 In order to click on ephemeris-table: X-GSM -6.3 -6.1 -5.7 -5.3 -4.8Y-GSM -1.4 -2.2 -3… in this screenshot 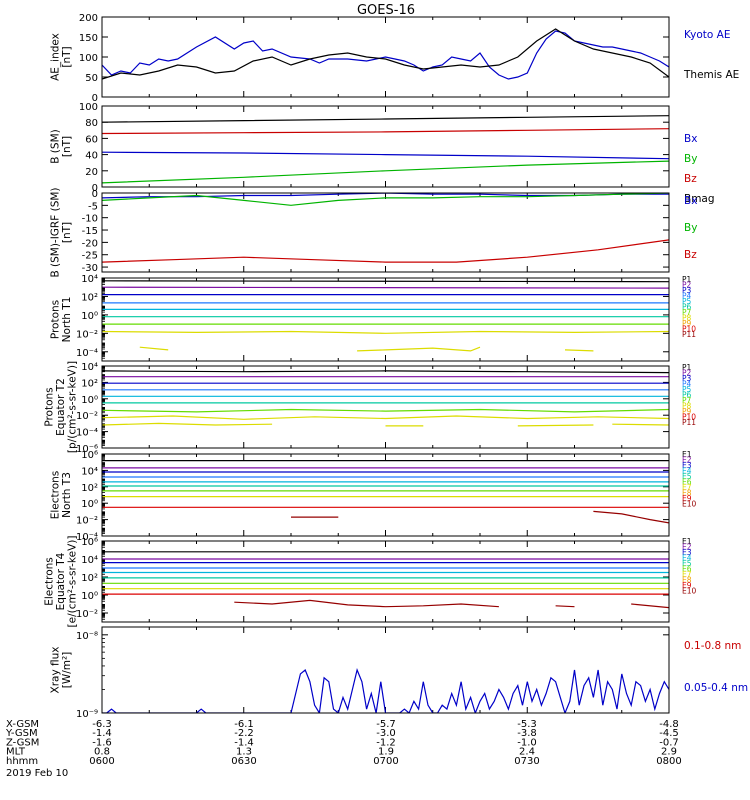, I will do `click(343, 743)`.